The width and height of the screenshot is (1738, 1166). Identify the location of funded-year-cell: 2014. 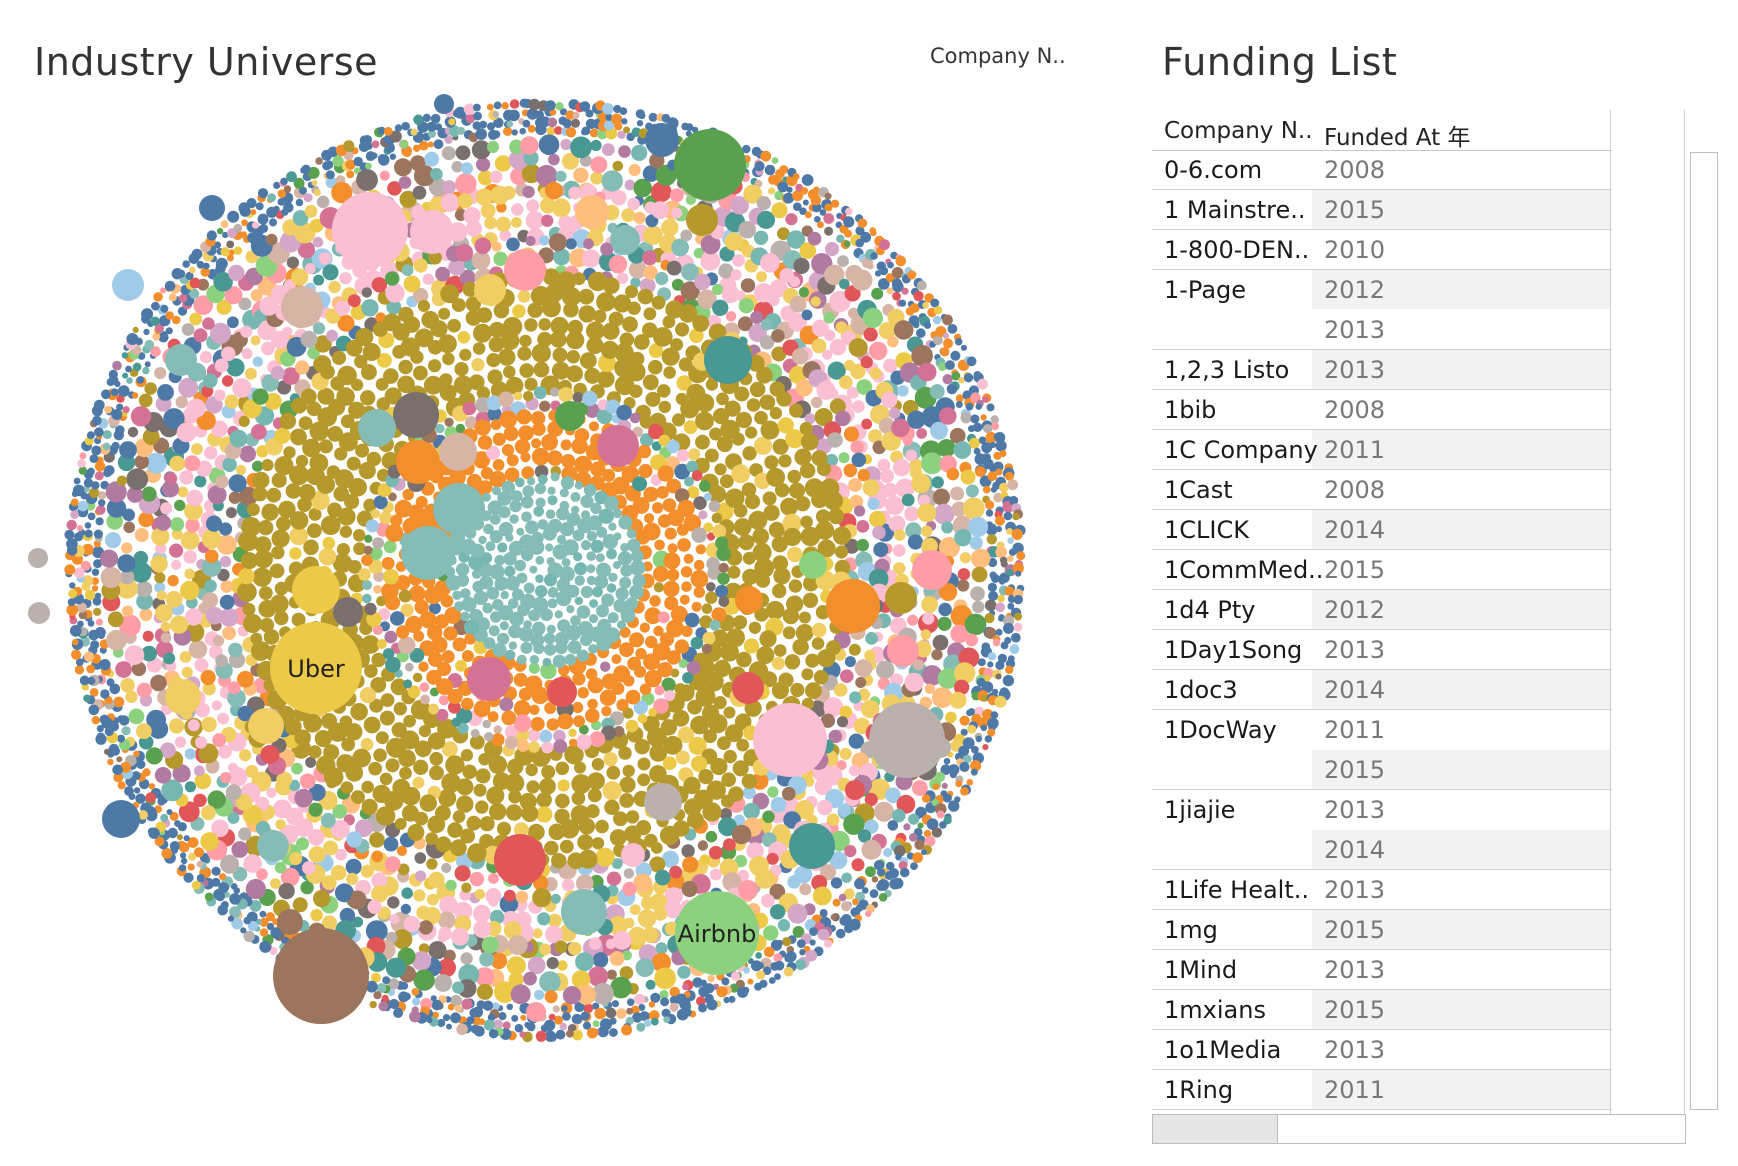
(1355, 850).